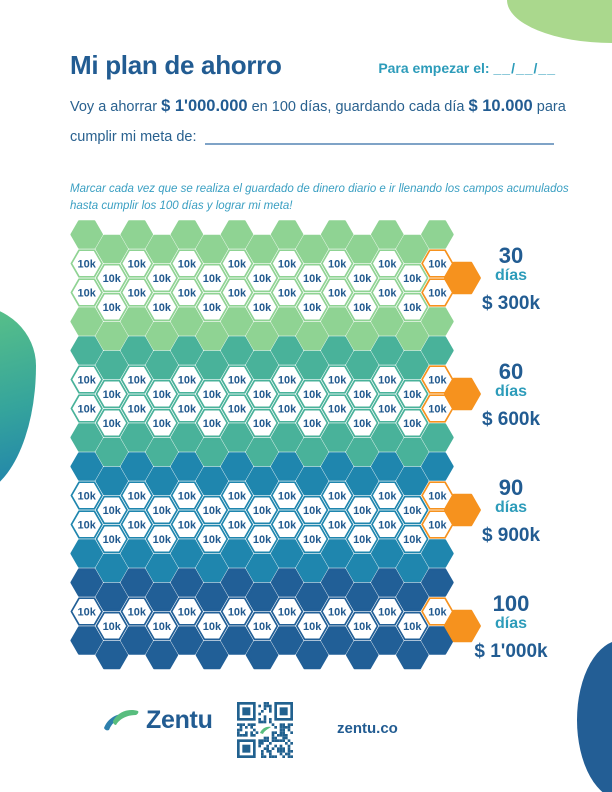 The image size is (612, 792). Describe the element at coordinates (176, 65) in the screenshot. I see `page-title: Mi plan de ahorro` at that location.